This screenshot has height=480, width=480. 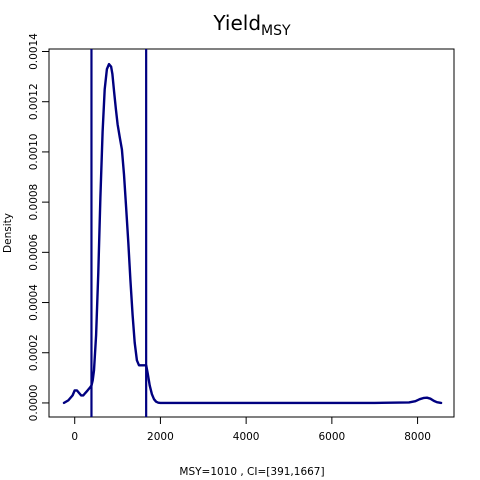 What do you see at coordinates (34, 101) in the screenshot?
I see `y-tick-label: 0.0012` at bounding box center [34, 101].